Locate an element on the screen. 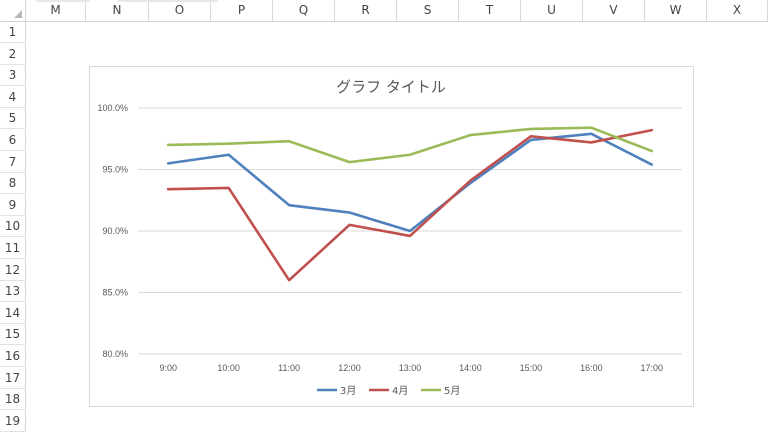 The width and height of the screenshot is (768, 435). column-header-n: N is located at coordinates (117, 10).